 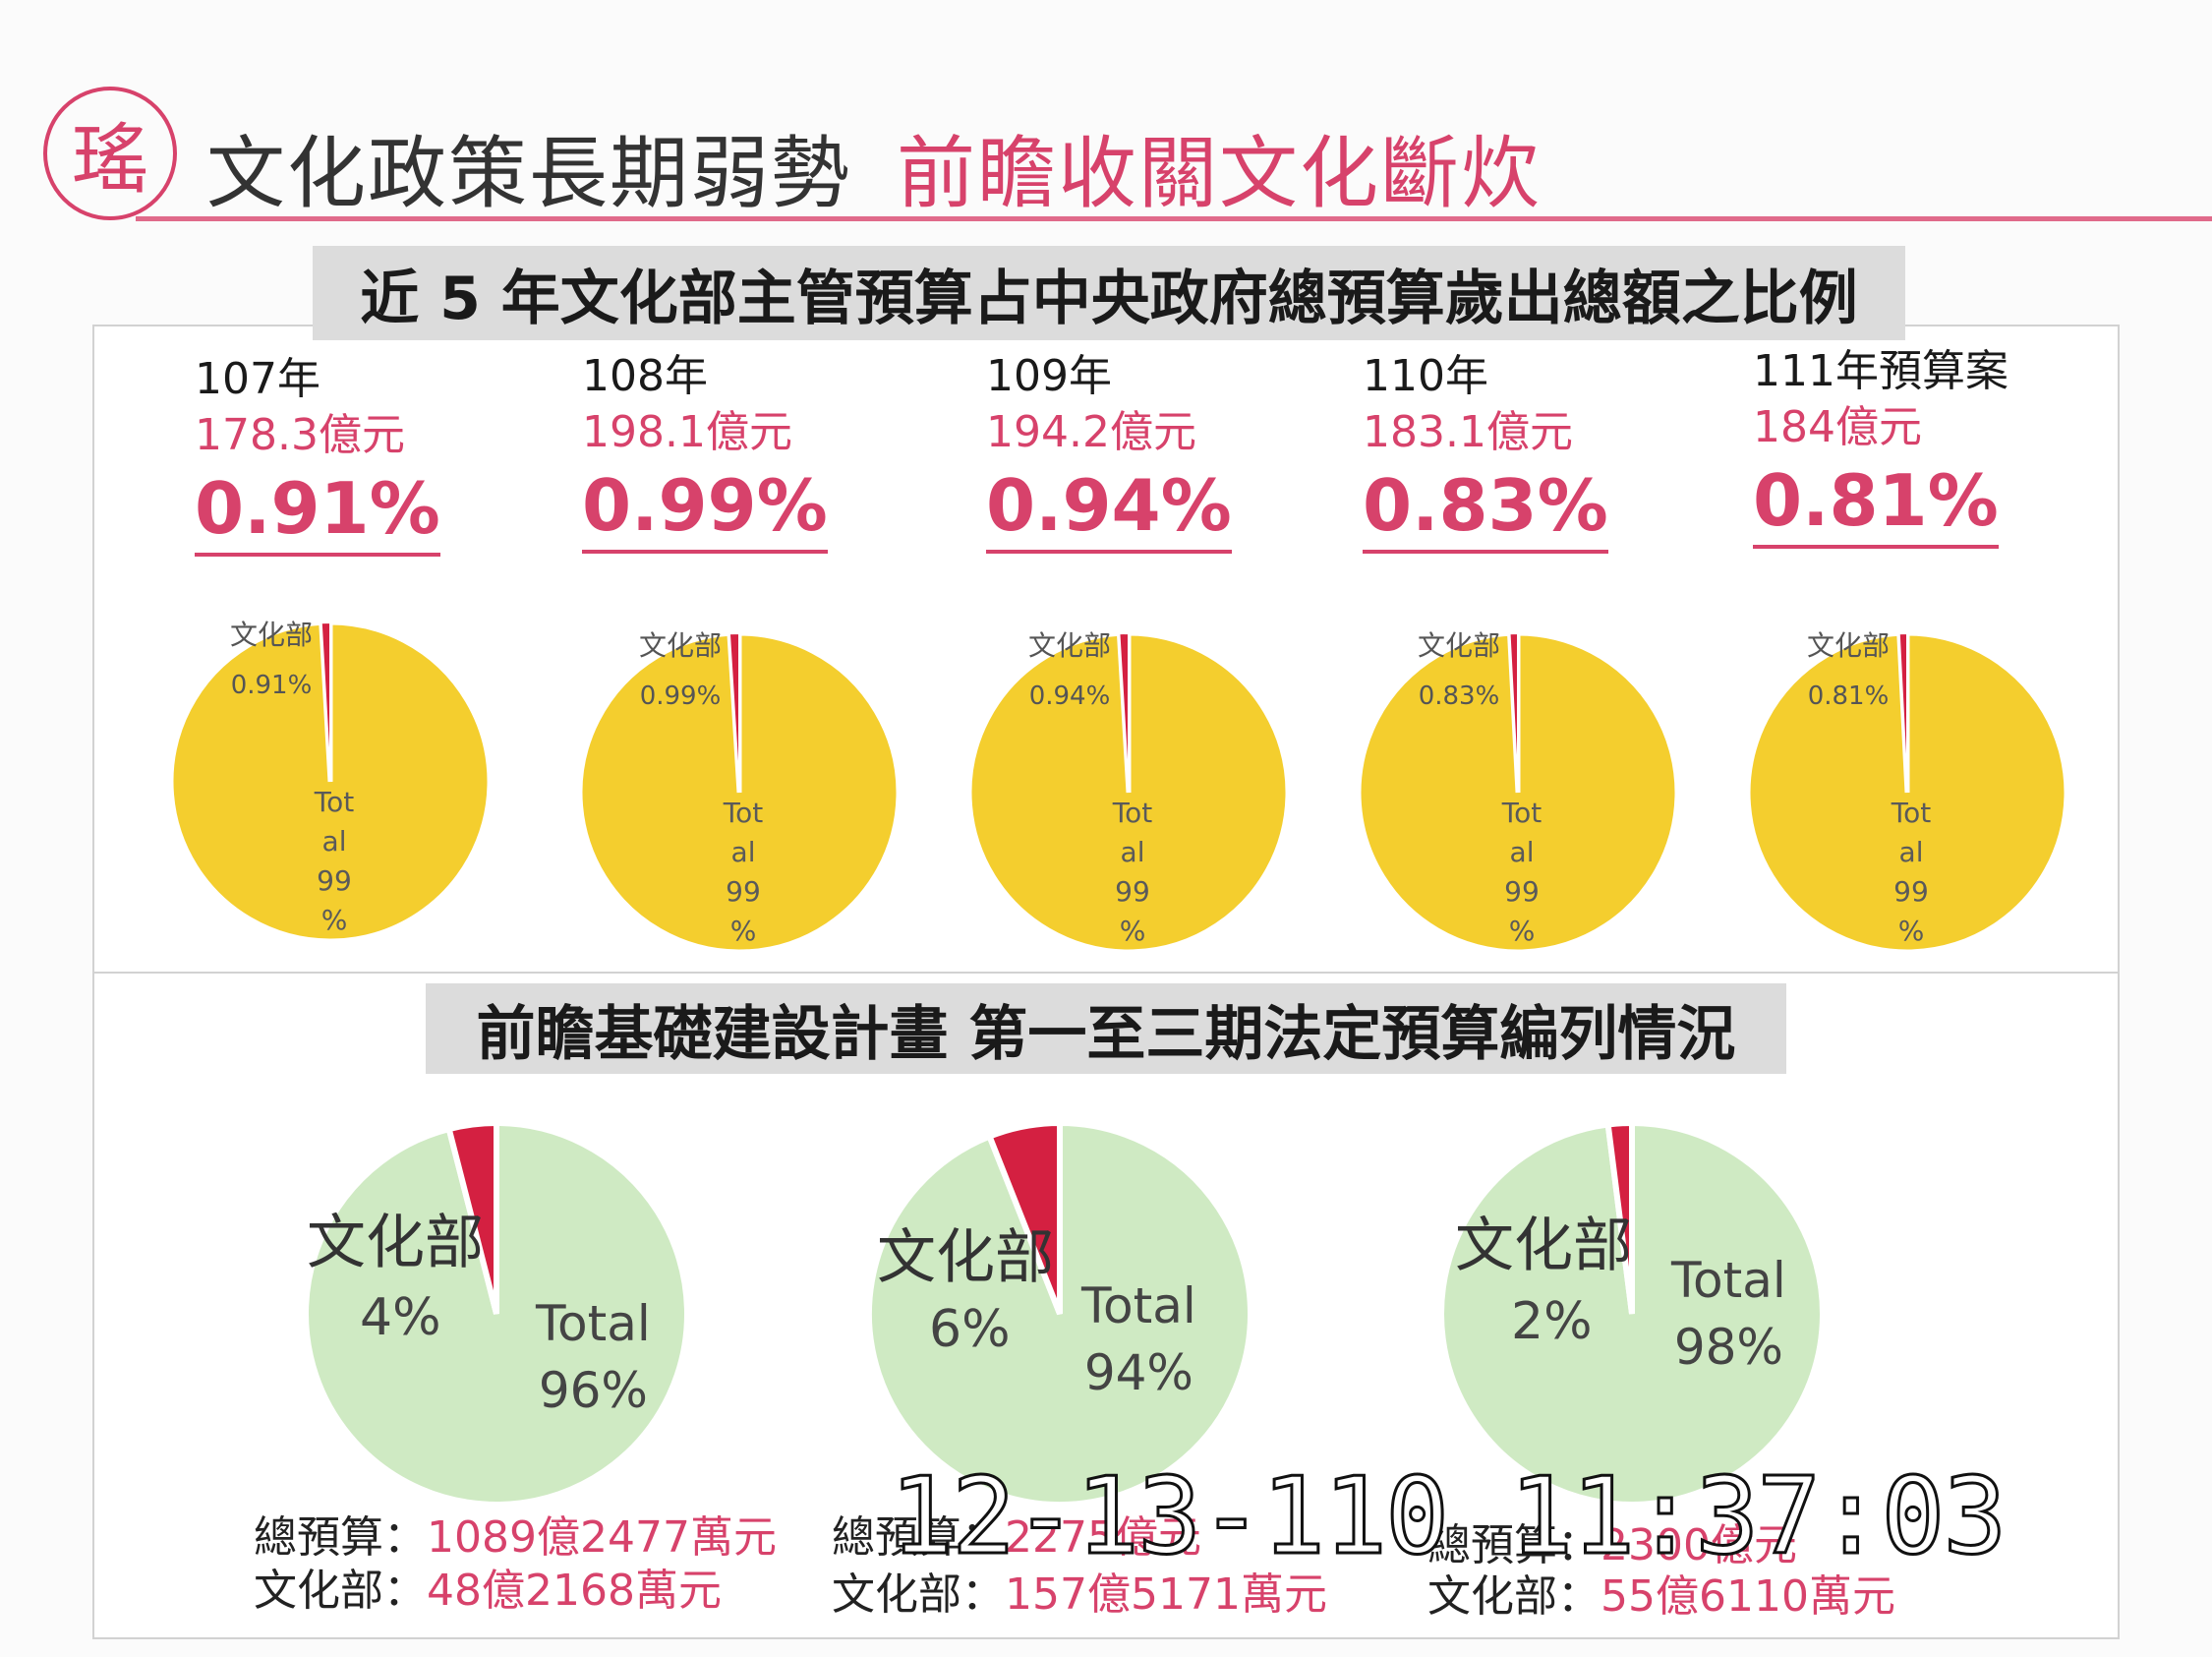 I want to click on budget-culture-value: 157億5171萬元, so click(x=1166, y=1594).